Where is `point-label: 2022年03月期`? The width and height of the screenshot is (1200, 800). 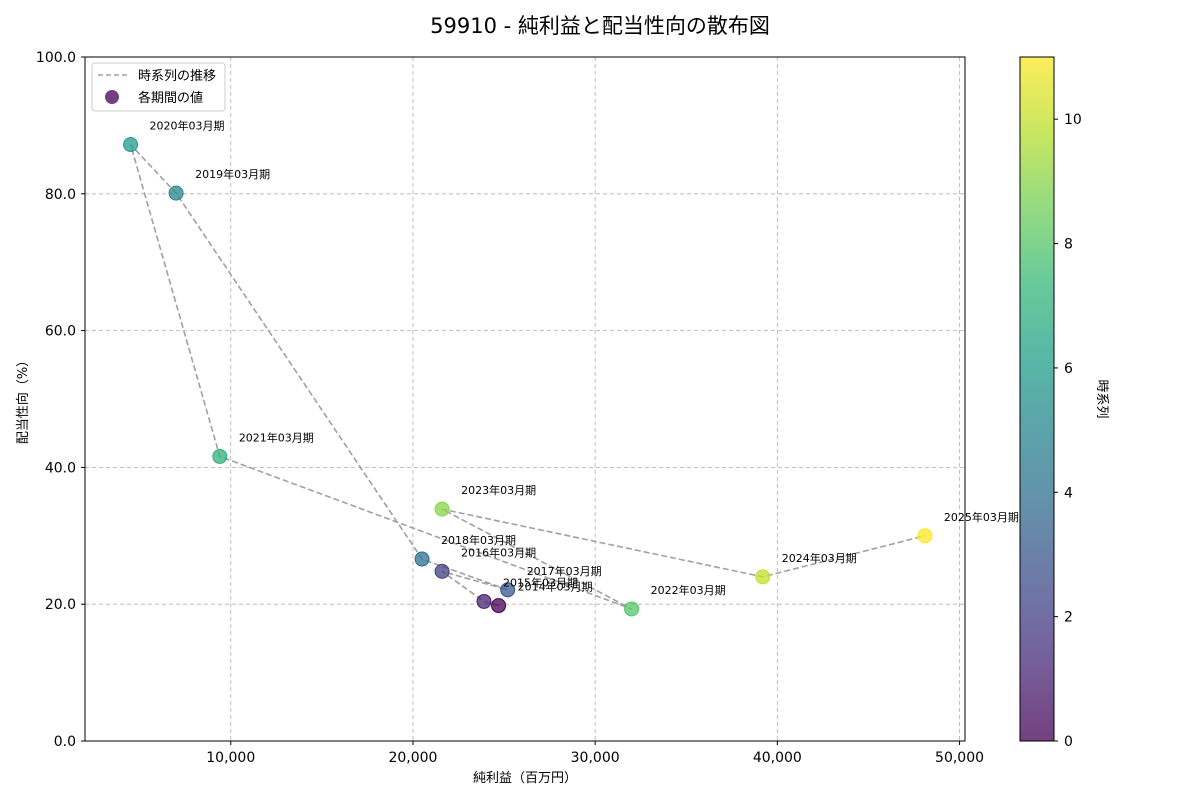 point-label: 2022年03月期 is located at coordinates (688, 590).